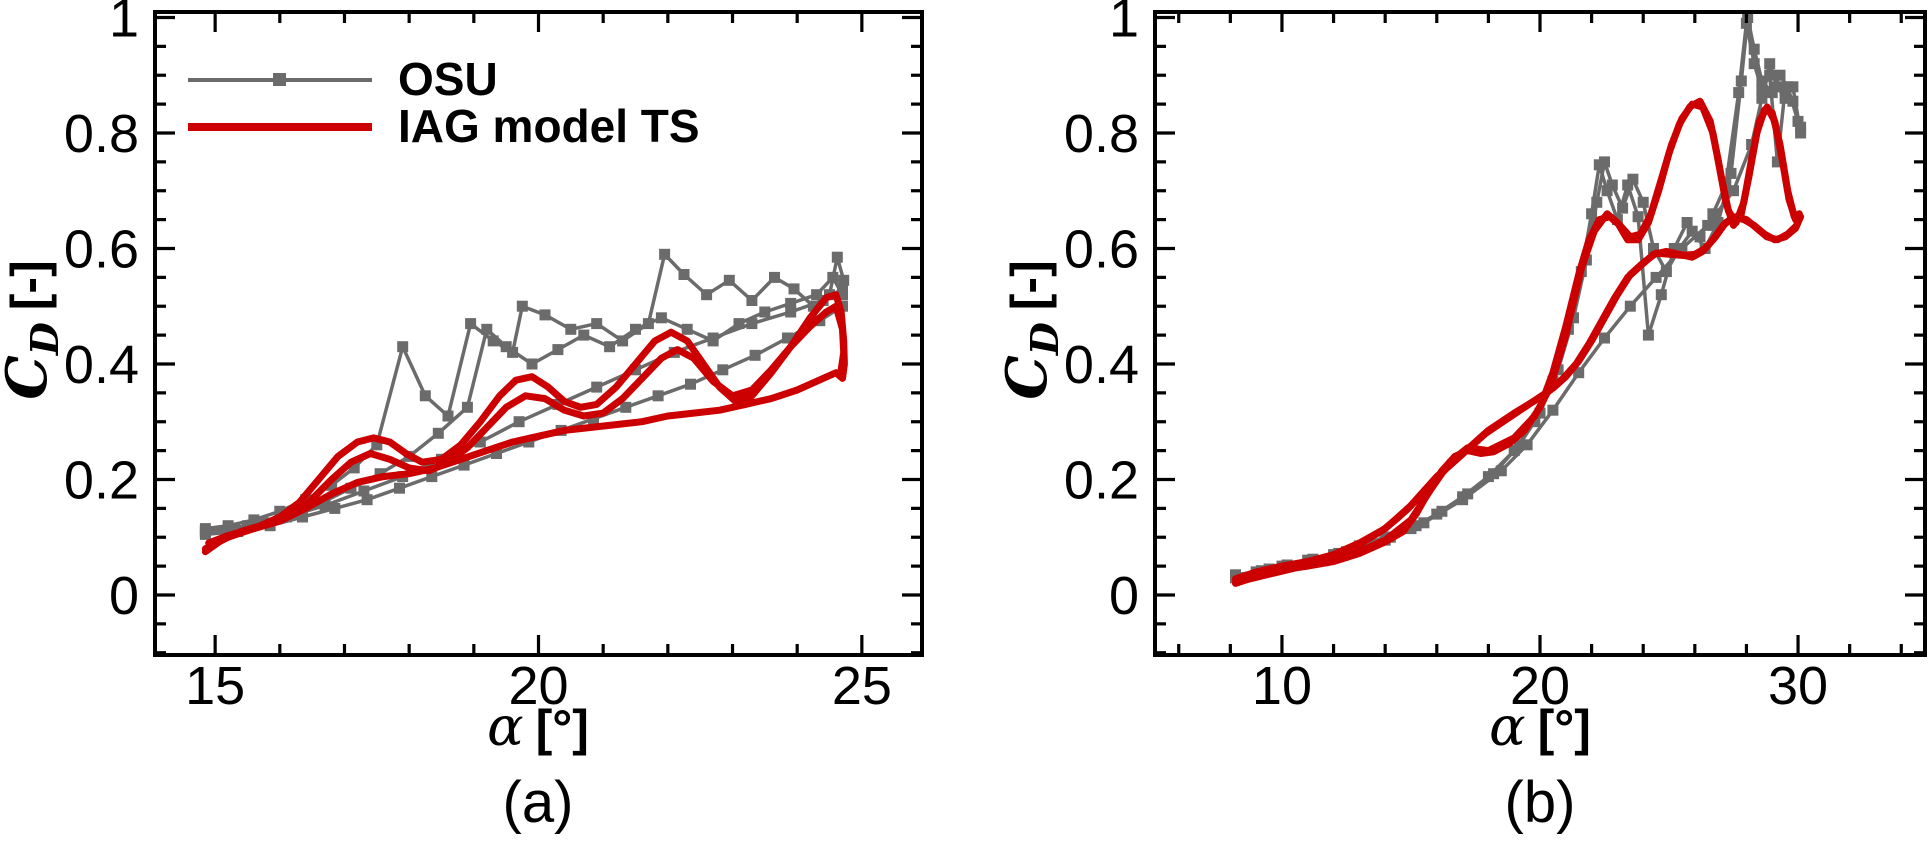  Describe the element at coordinates (1282, 686) in the screenshot. I see `svg-text: 10` at that location.